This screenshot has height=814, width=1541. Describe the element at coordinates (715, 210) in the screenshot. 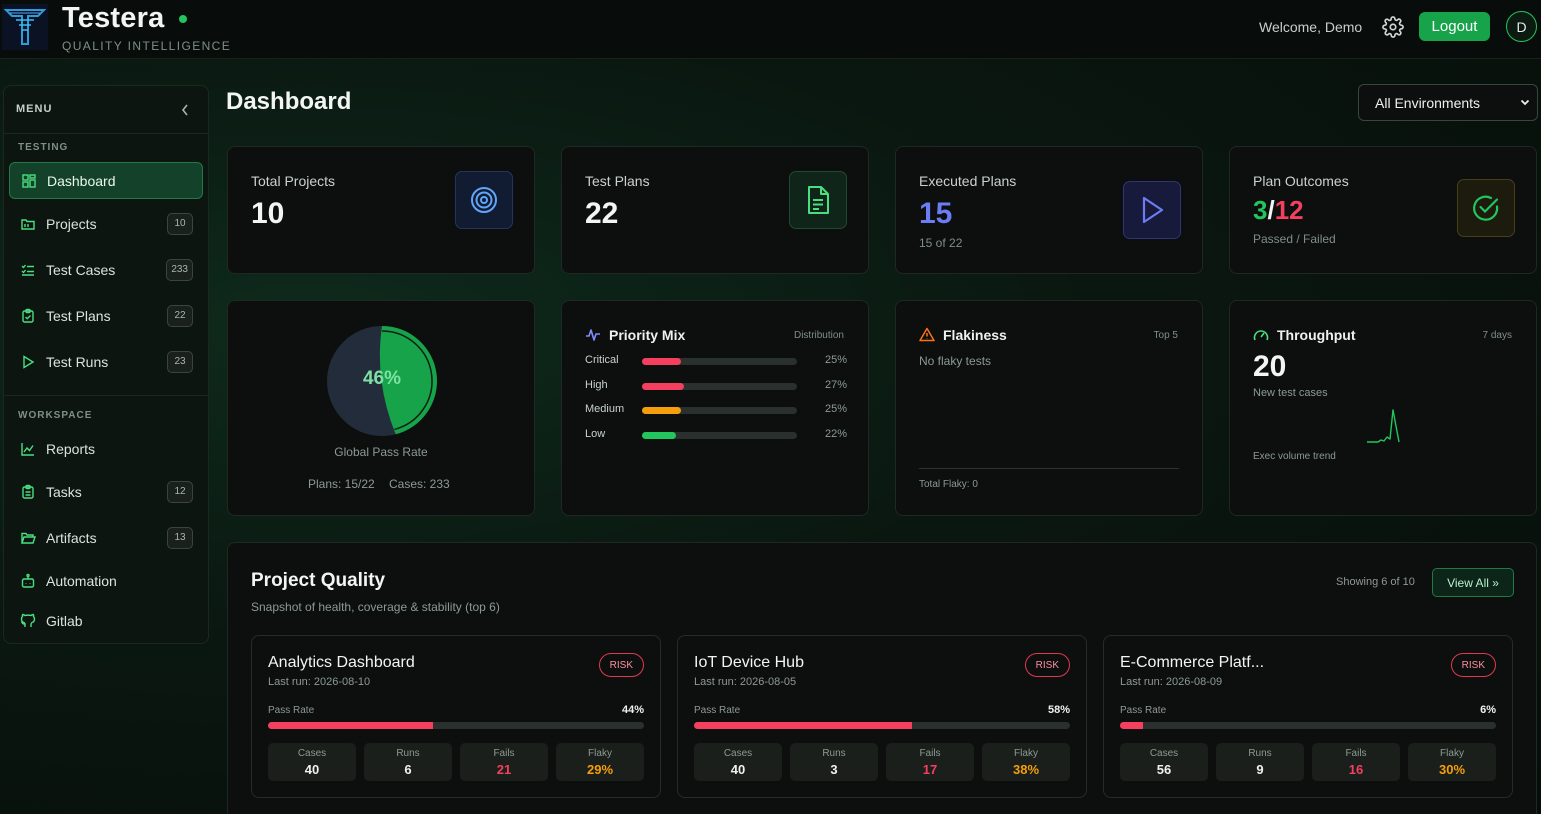

I see `stat-card-test-plans: Test Plans 22` at that location.